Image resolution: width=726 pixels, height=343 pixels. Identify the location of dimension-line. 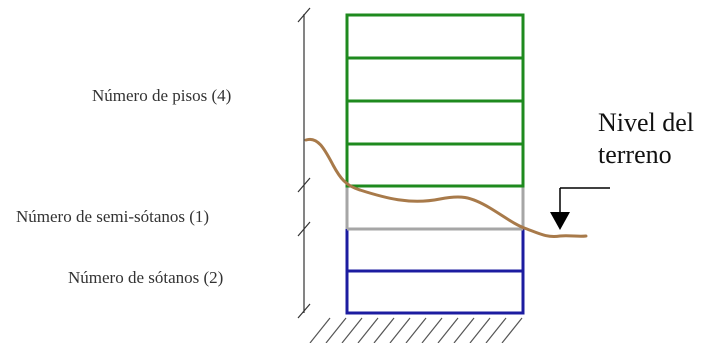
(304, 163).